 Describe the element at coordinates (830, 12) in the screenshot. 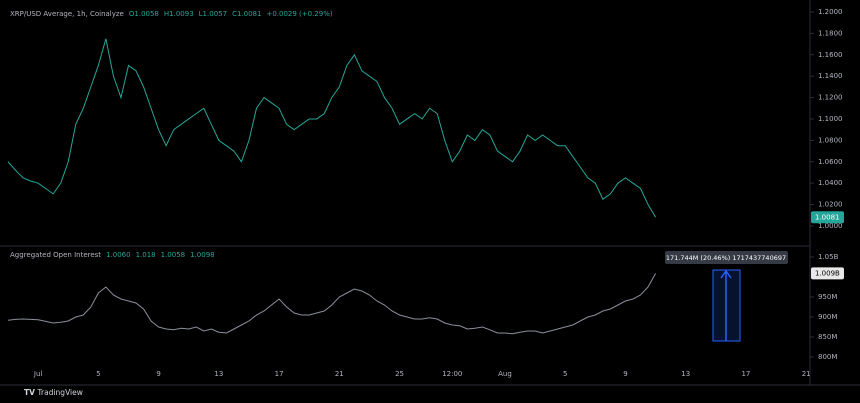

I see `y-tick-label: 1.2000` at that location.